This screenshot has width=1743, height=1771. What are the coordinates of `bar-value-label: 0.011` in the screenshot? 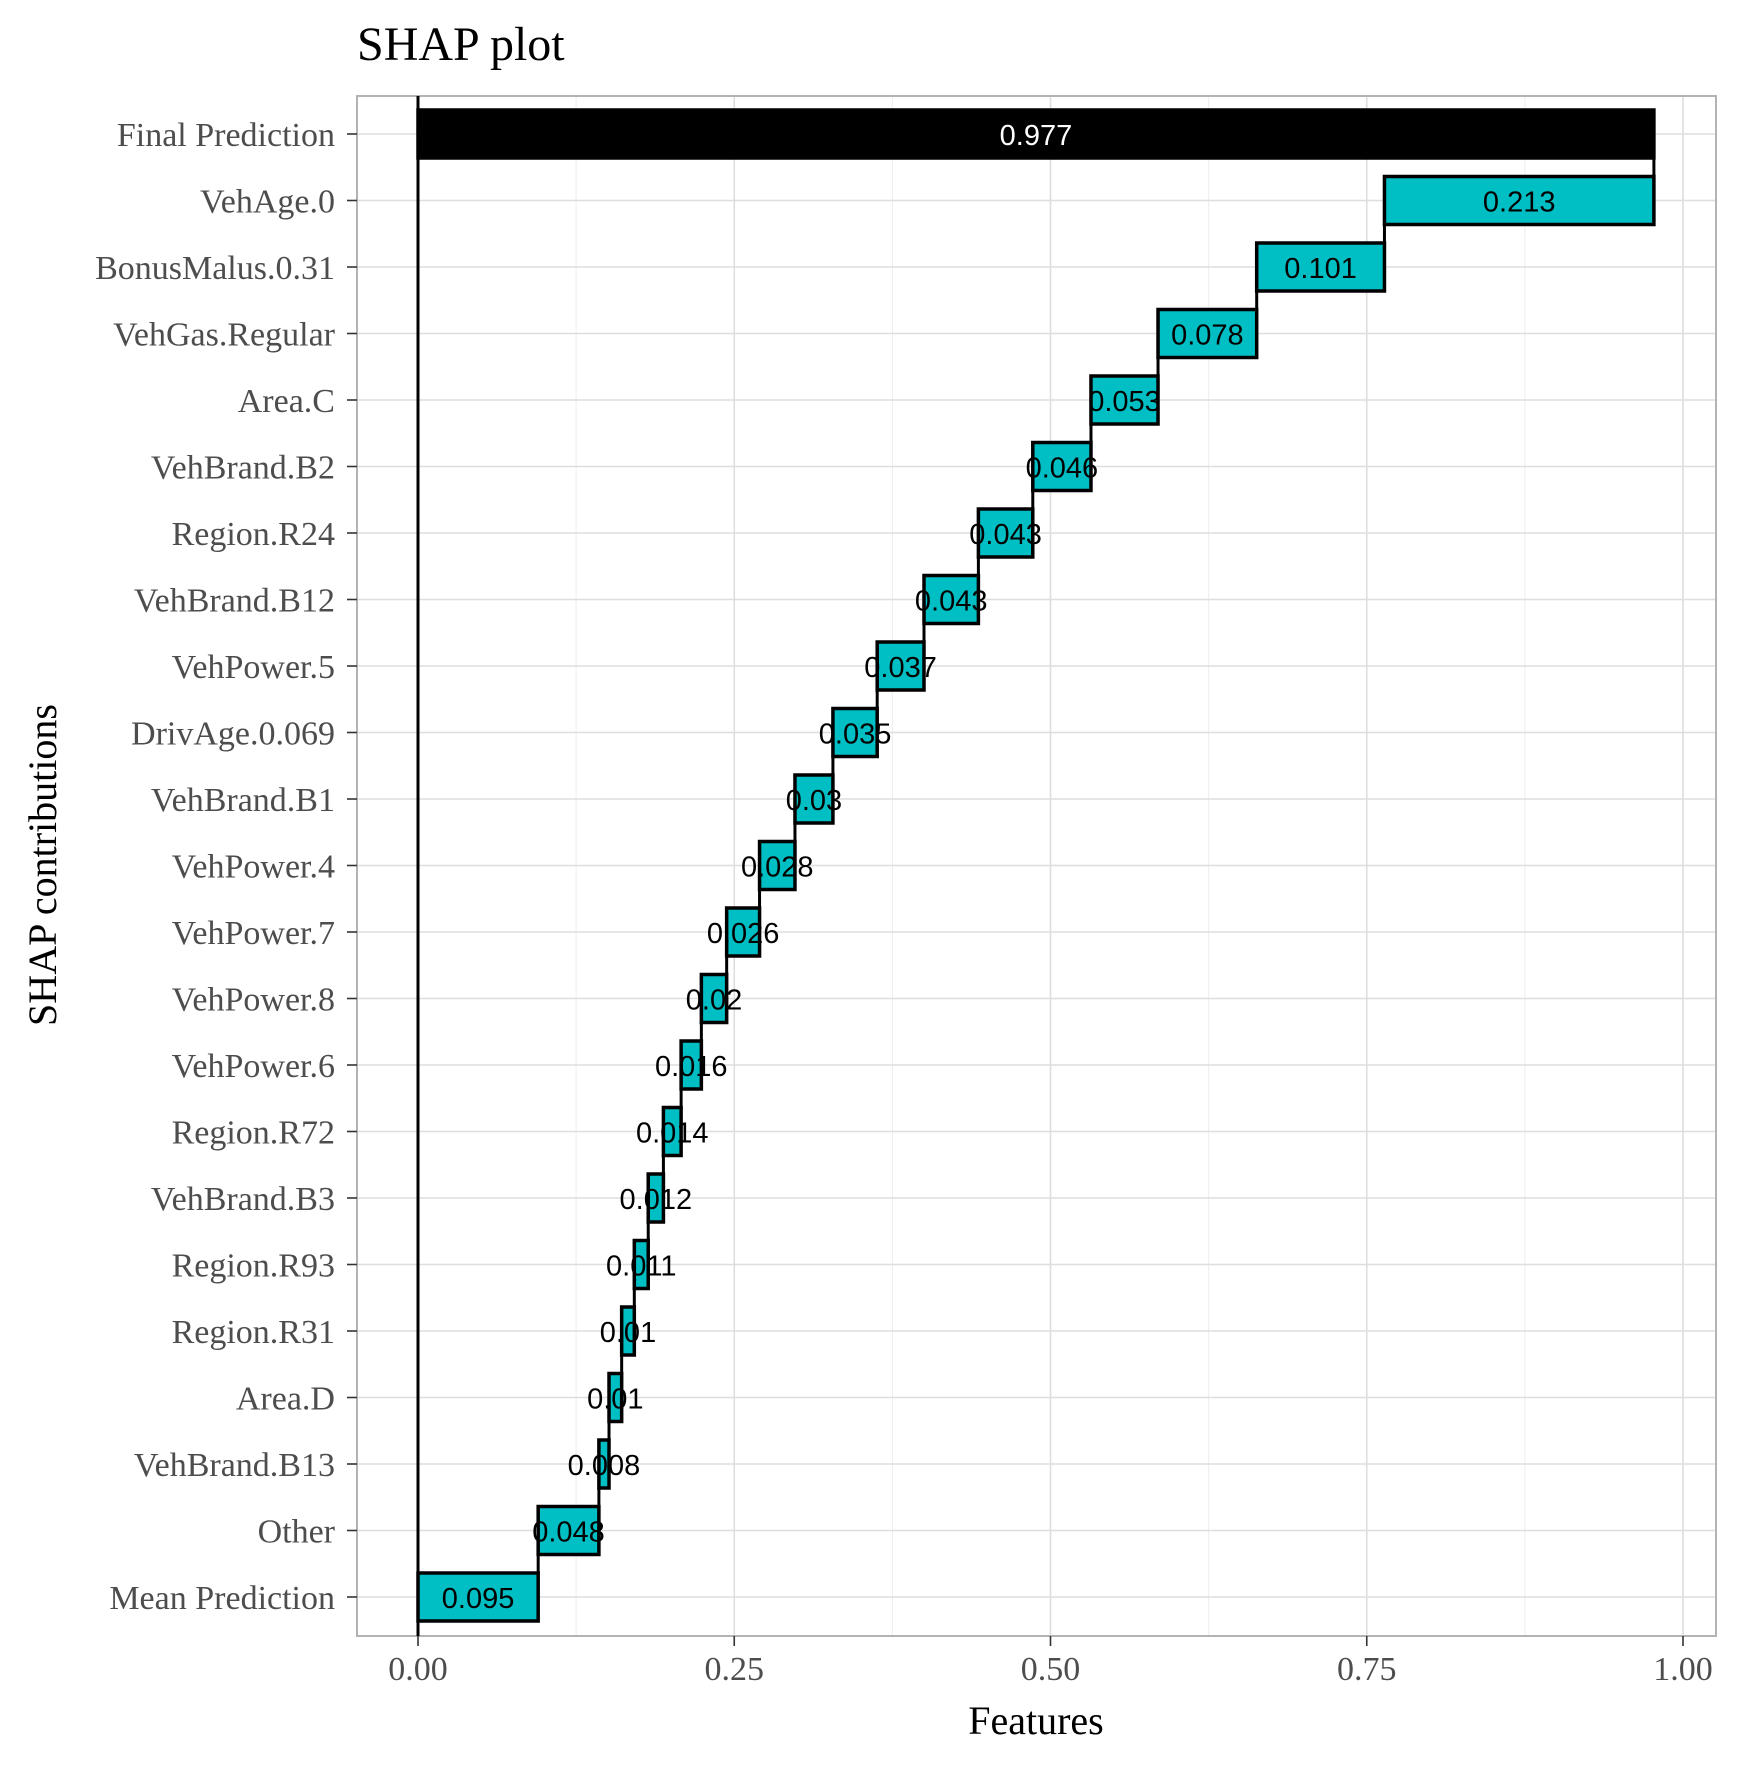 It's located at (641, 1267).